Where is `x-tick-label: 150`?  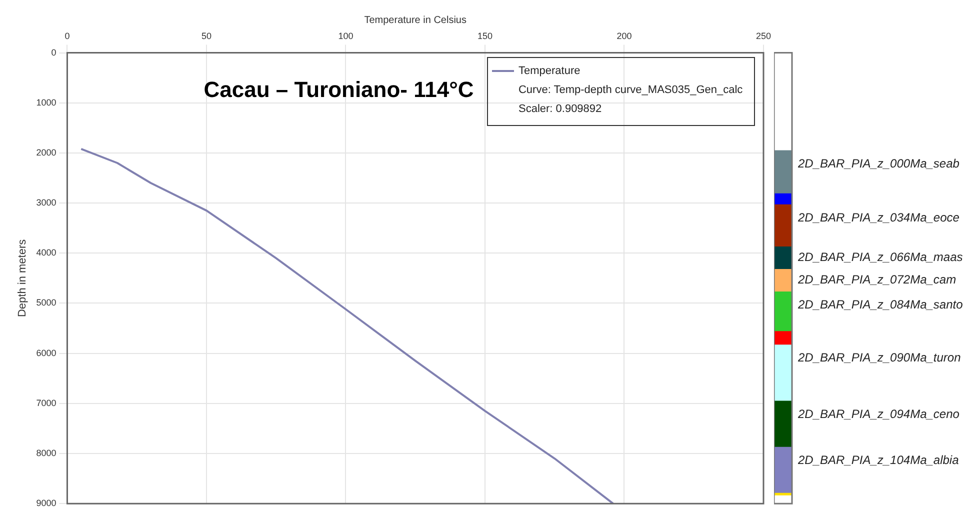
x-tick-label: 150 is located at coordinates (484, 35).